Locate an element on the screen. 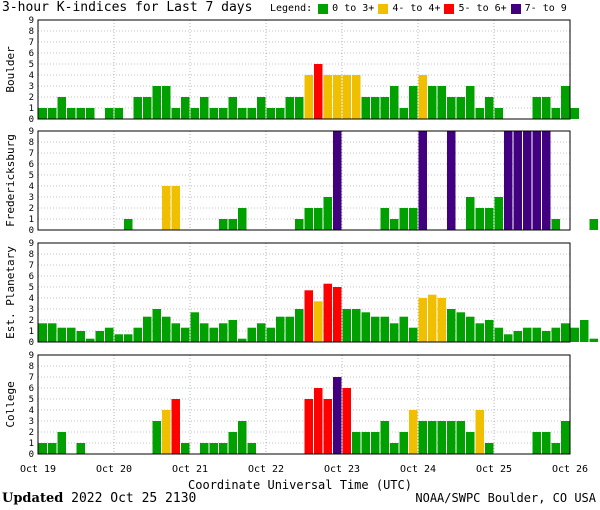  legend-item-green: 0 to 3+ is located at coordinates (346, 8).